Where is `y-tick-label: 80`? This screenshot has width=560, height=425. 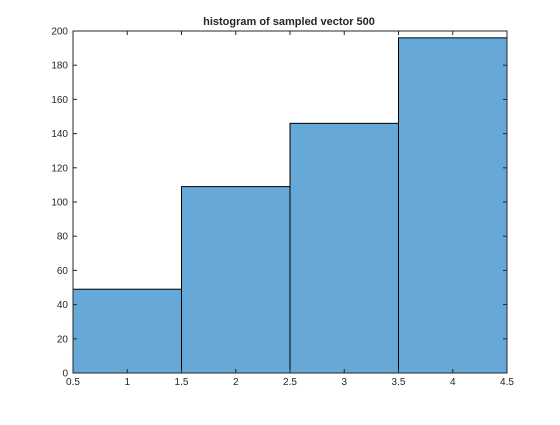 y-tick-label: 80 is located at coordinates (63, 237).